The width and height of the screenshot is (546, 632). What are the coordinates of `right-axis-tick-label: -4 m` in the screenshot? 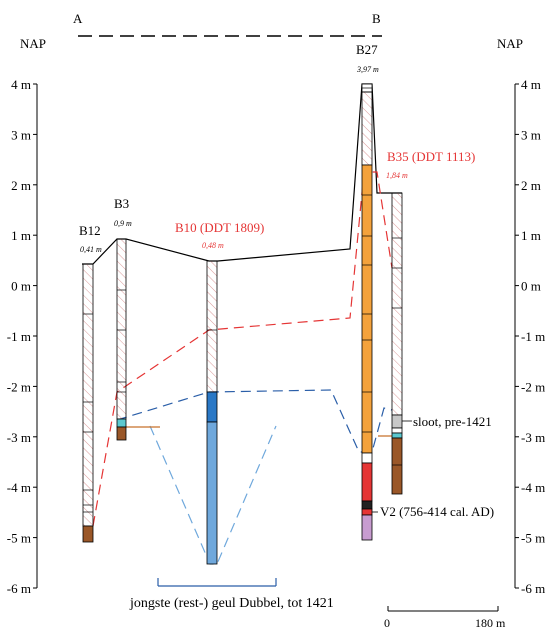 It's located at (533, 487).